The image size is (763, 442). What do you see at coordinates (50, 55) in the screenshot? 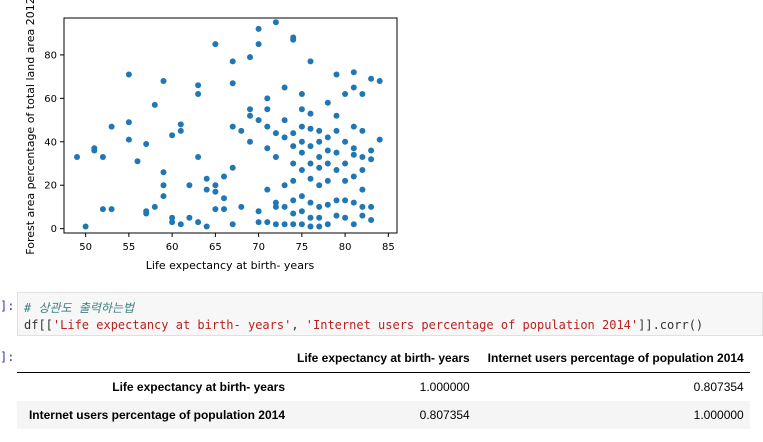
I see `y-tick-label: 80` at bounding box center [50, 55].